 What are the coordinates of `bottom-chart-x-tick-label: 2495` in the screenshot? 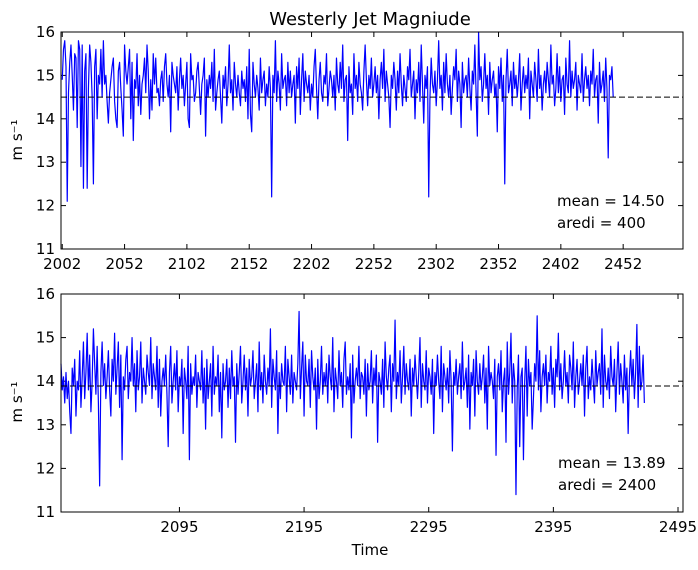 It's located at (678, 527).